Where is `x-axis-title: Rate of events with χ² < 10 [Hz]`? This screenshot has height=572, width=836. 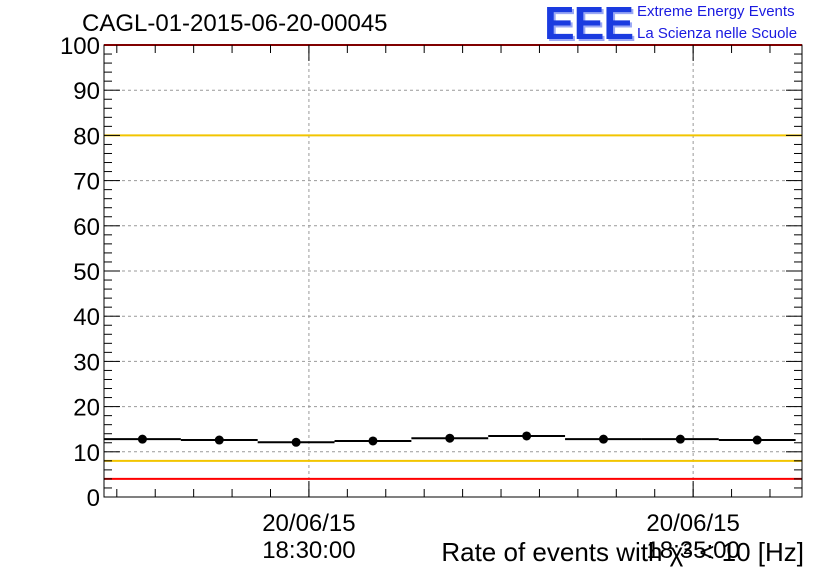 x-axis-title: Rate of events with χ² < 10 [Hz] is located at coordinates (622, 552).